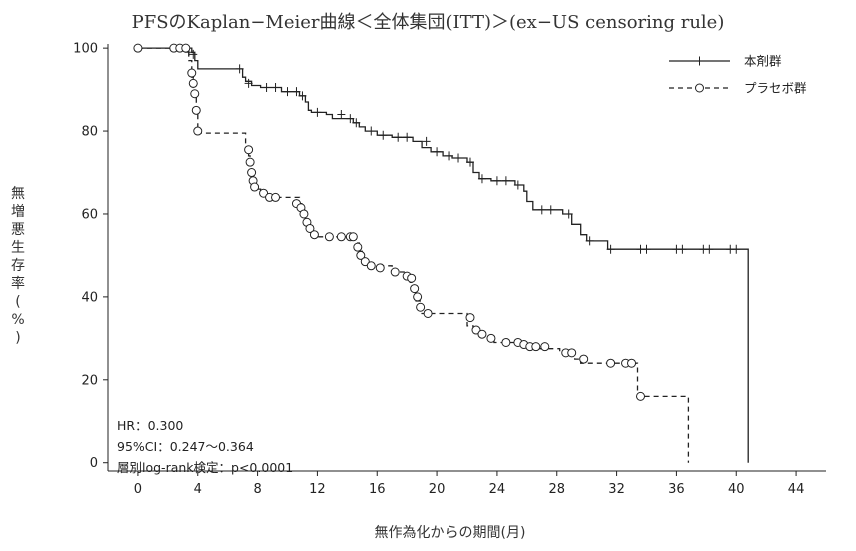 Image resolution: width=856 pixels, height=551 pixels. Describe the element at coordinates (317, 489) in the screenshot. I see `x-tick-label: 12` at that location.